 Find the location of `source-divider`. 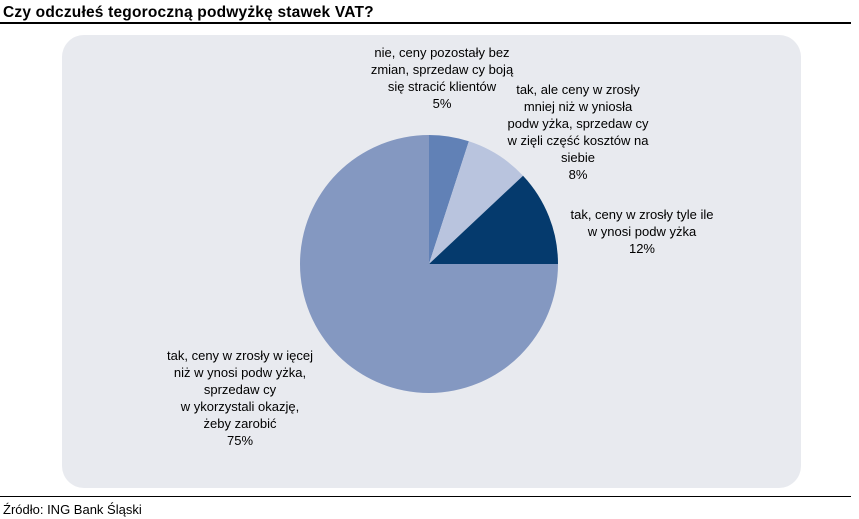

source-divider is located at coordinates (425, 496).